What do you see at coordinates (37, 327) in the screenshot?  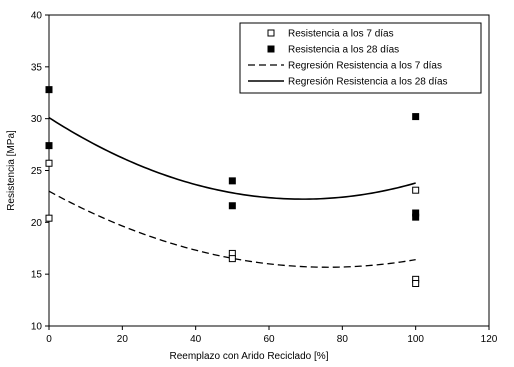 I see `y-tick-label: 10` at bounding box center [37, 327].